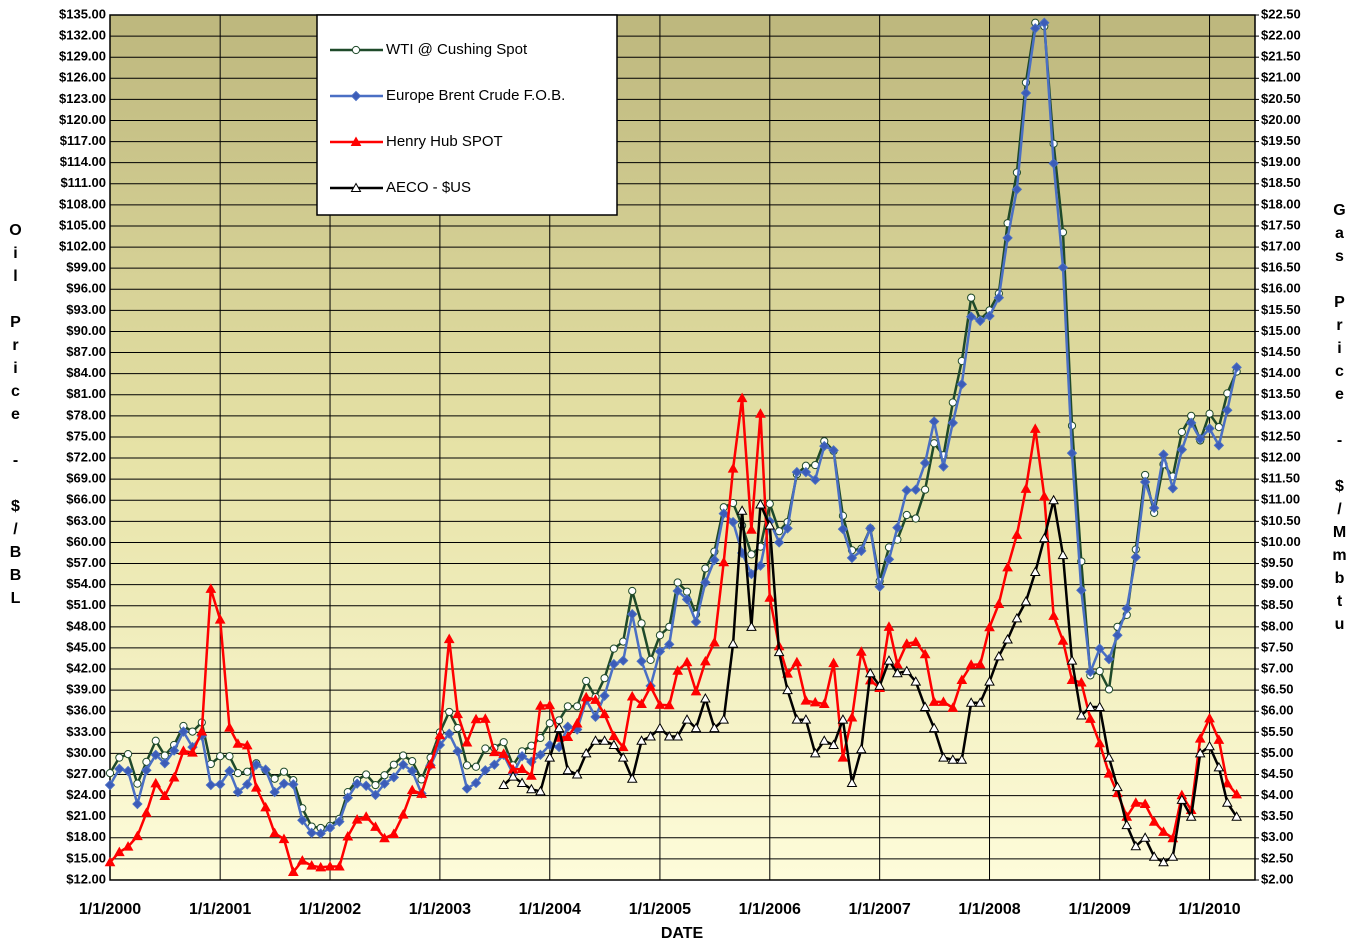 The width and height of the screenshot is (1359, 943). What do you see at coordinates (1277, 646) in the screenshot?
I see `y2-tick-label: $7.50` at bounding box center [1277, 646].